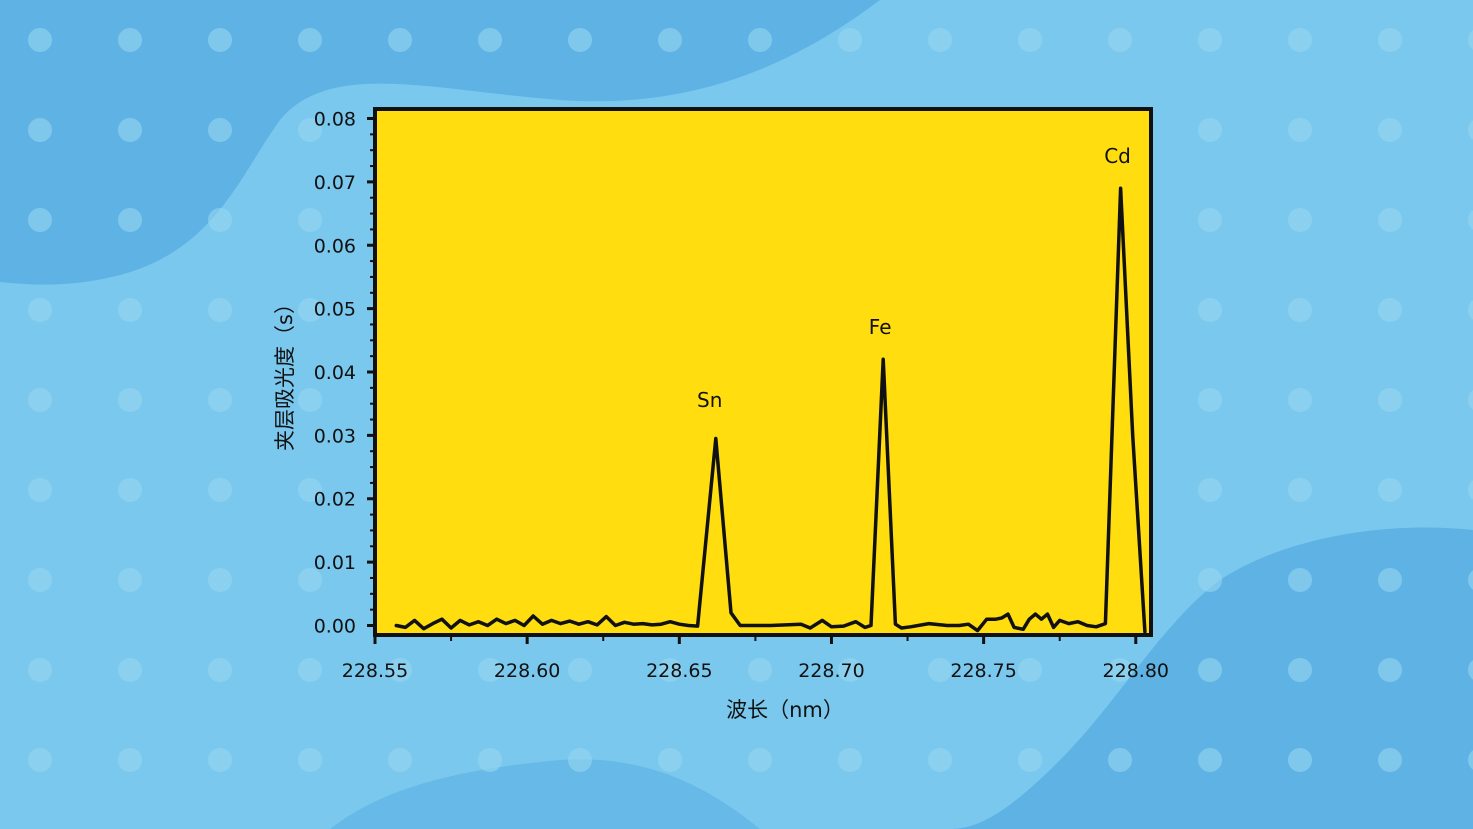  Describe the element at coordinates (335, 626) in the screenshot. I see `y-tick-label-0: 0.00` at that location.